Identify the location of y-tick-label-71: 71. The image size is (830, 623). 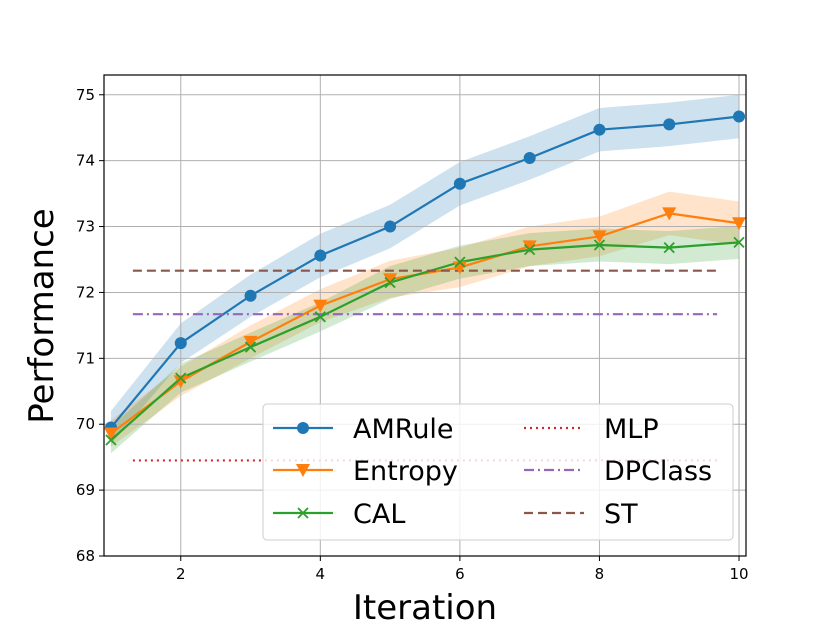
(85, 358).